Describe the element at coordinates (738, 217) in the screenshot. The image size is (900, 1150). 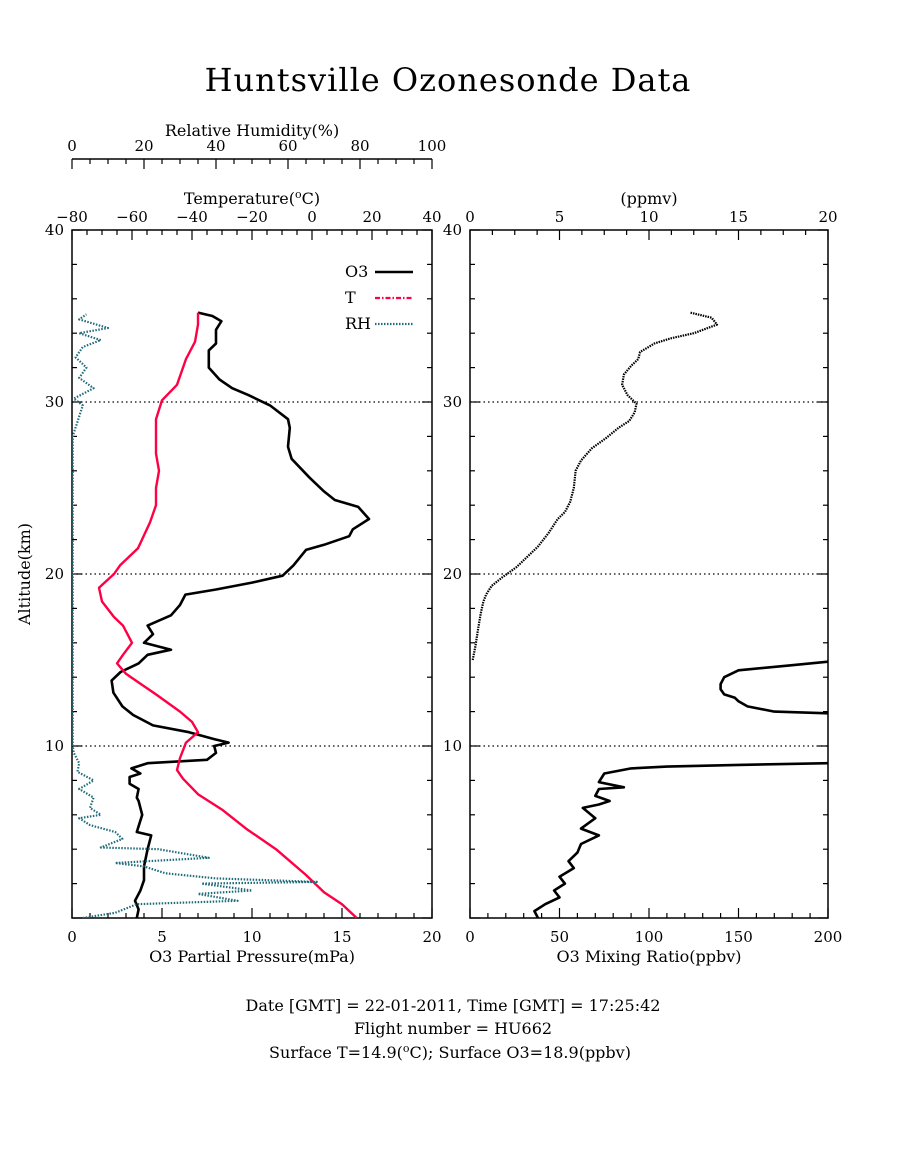
I see `top-x-tick-label: 15` at that location.